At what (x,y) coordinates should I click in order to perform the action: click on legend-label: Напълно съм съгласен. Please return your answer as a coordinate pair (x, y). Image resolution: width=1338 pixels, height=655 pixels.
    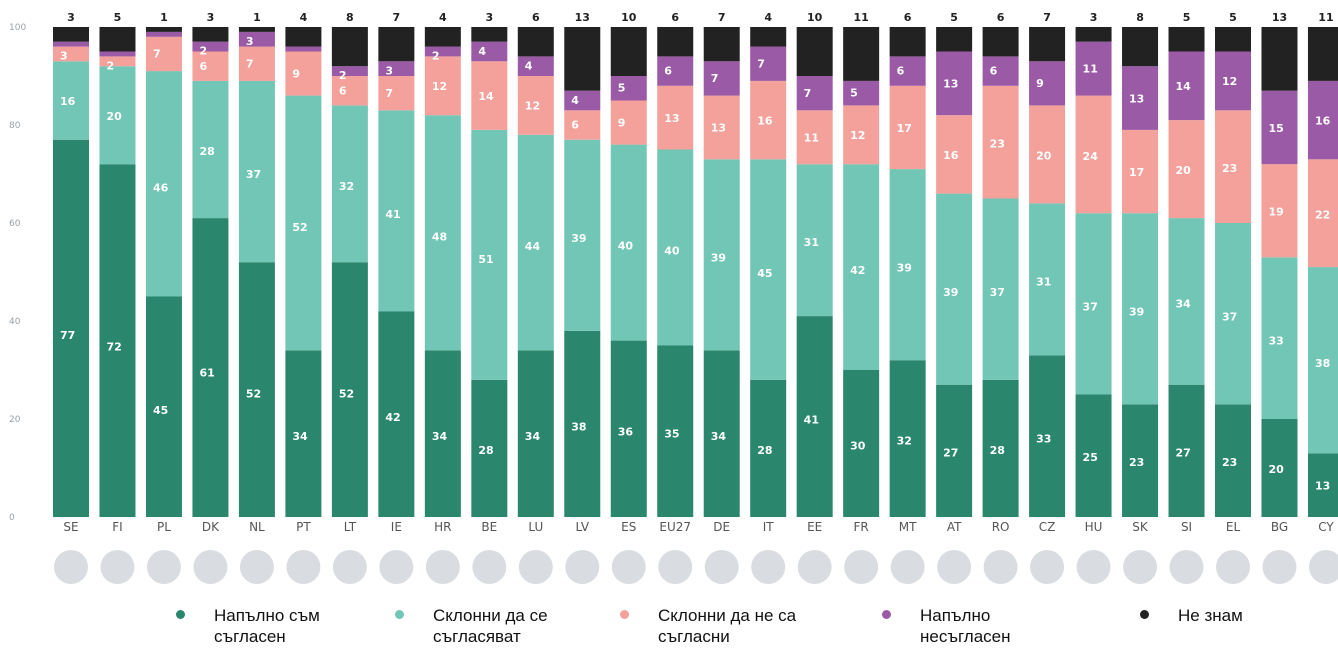
    Looking at the image, I should click on (267, 626).